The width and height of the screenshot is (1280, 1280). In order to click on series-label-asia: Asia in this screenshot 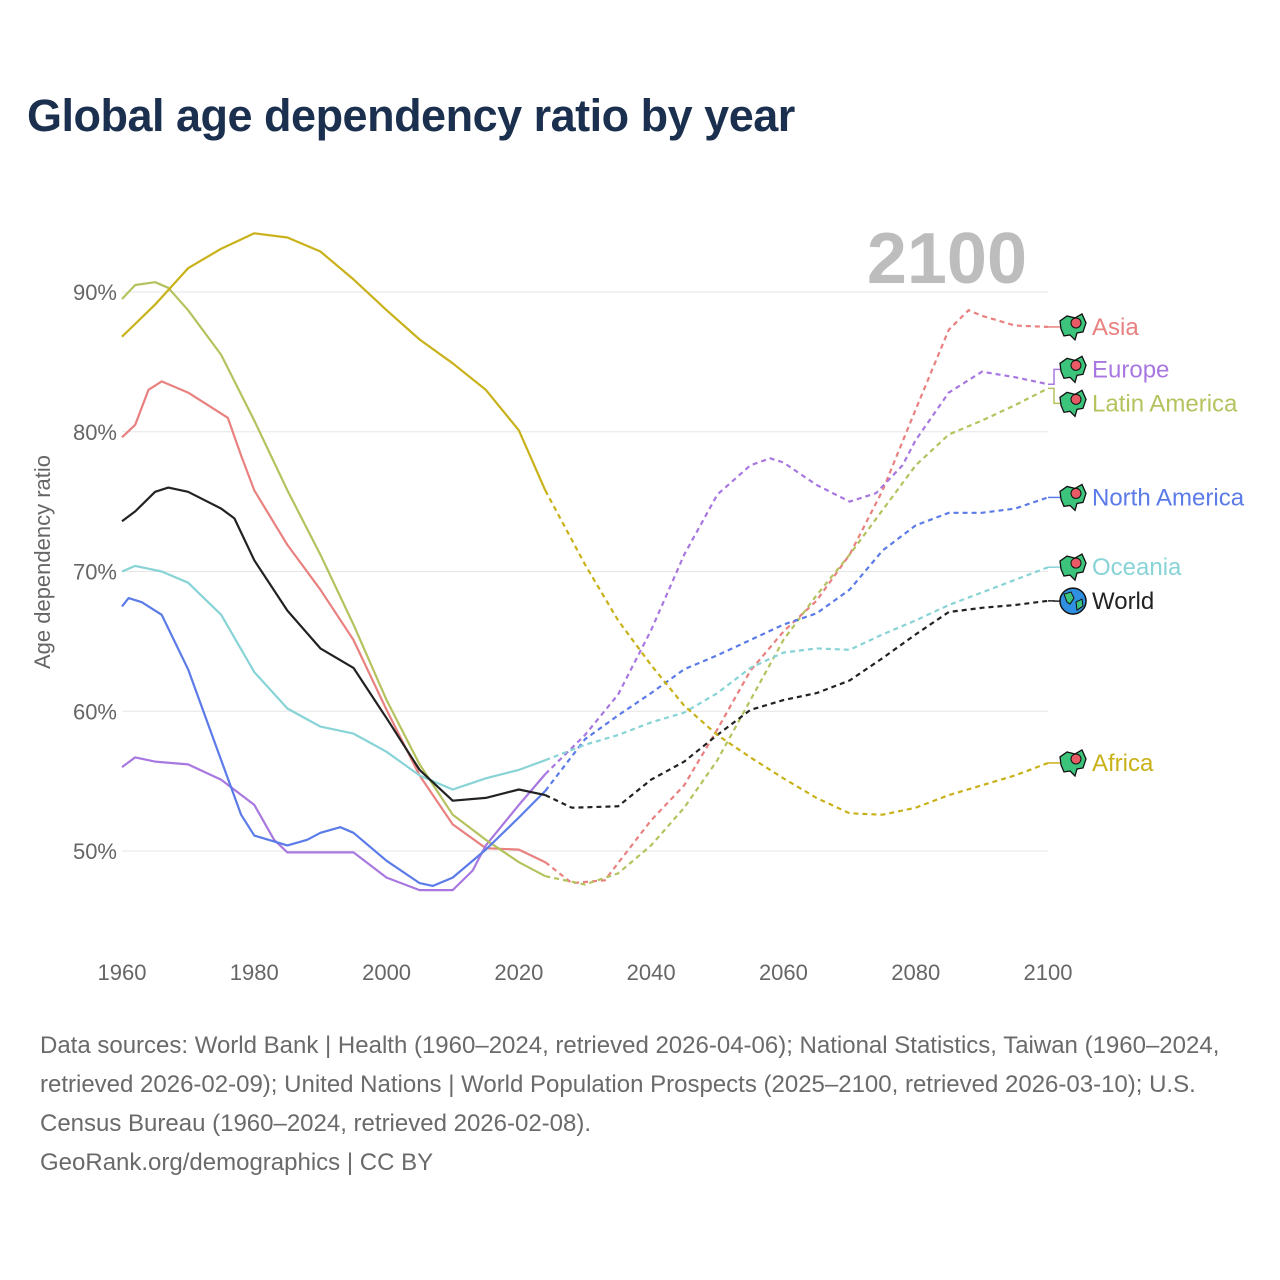, I will do `click(1115, 327)`.